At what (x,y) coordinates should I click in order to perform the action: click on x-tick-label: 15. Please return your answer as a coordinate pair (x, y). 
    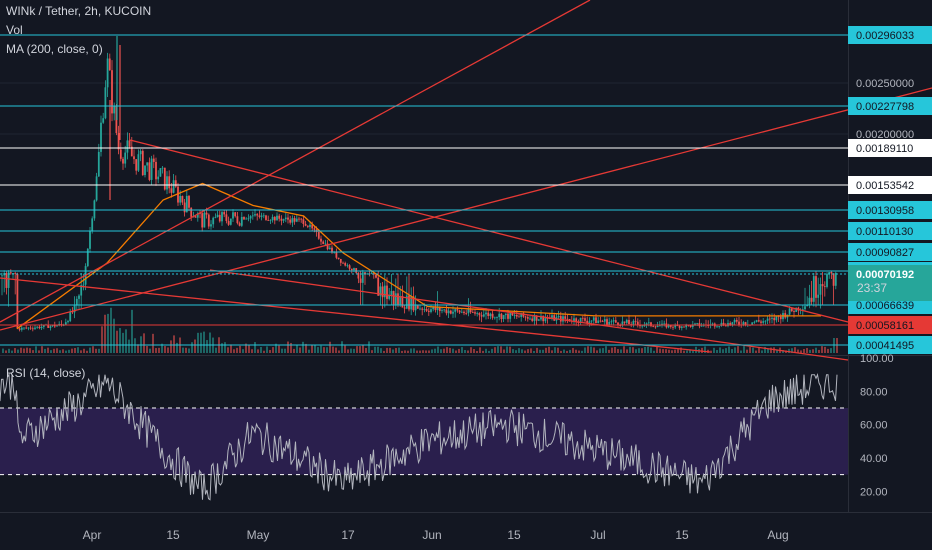
    Looking at the image, I should click on (514, 535).